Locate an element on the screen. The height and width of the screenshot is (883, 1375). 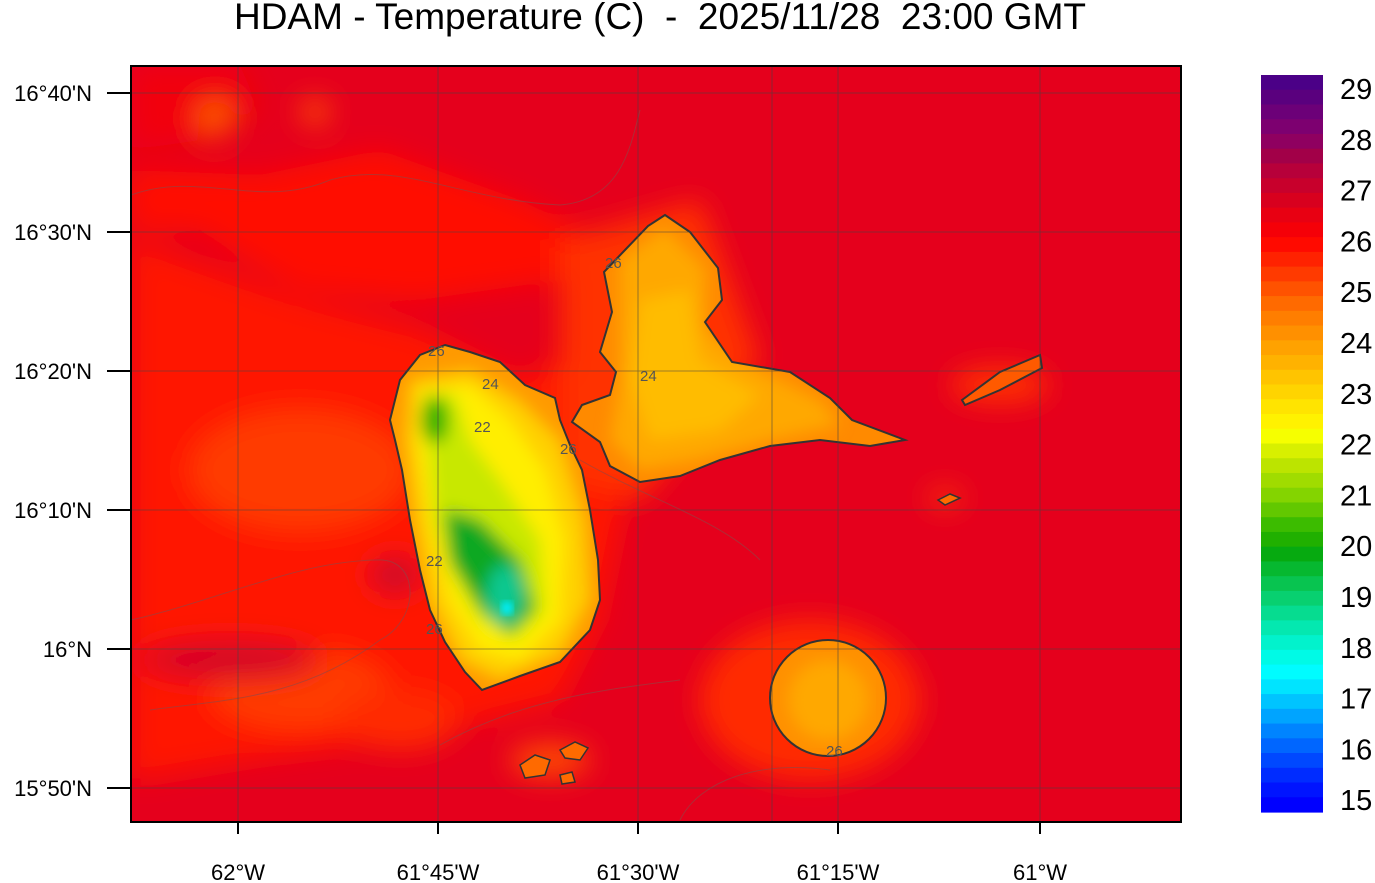
colorbar-labels: 29 28 27 26 25 24 23 22 21 20 19 18 17 16 15 is located at coordinates (1356, 445).